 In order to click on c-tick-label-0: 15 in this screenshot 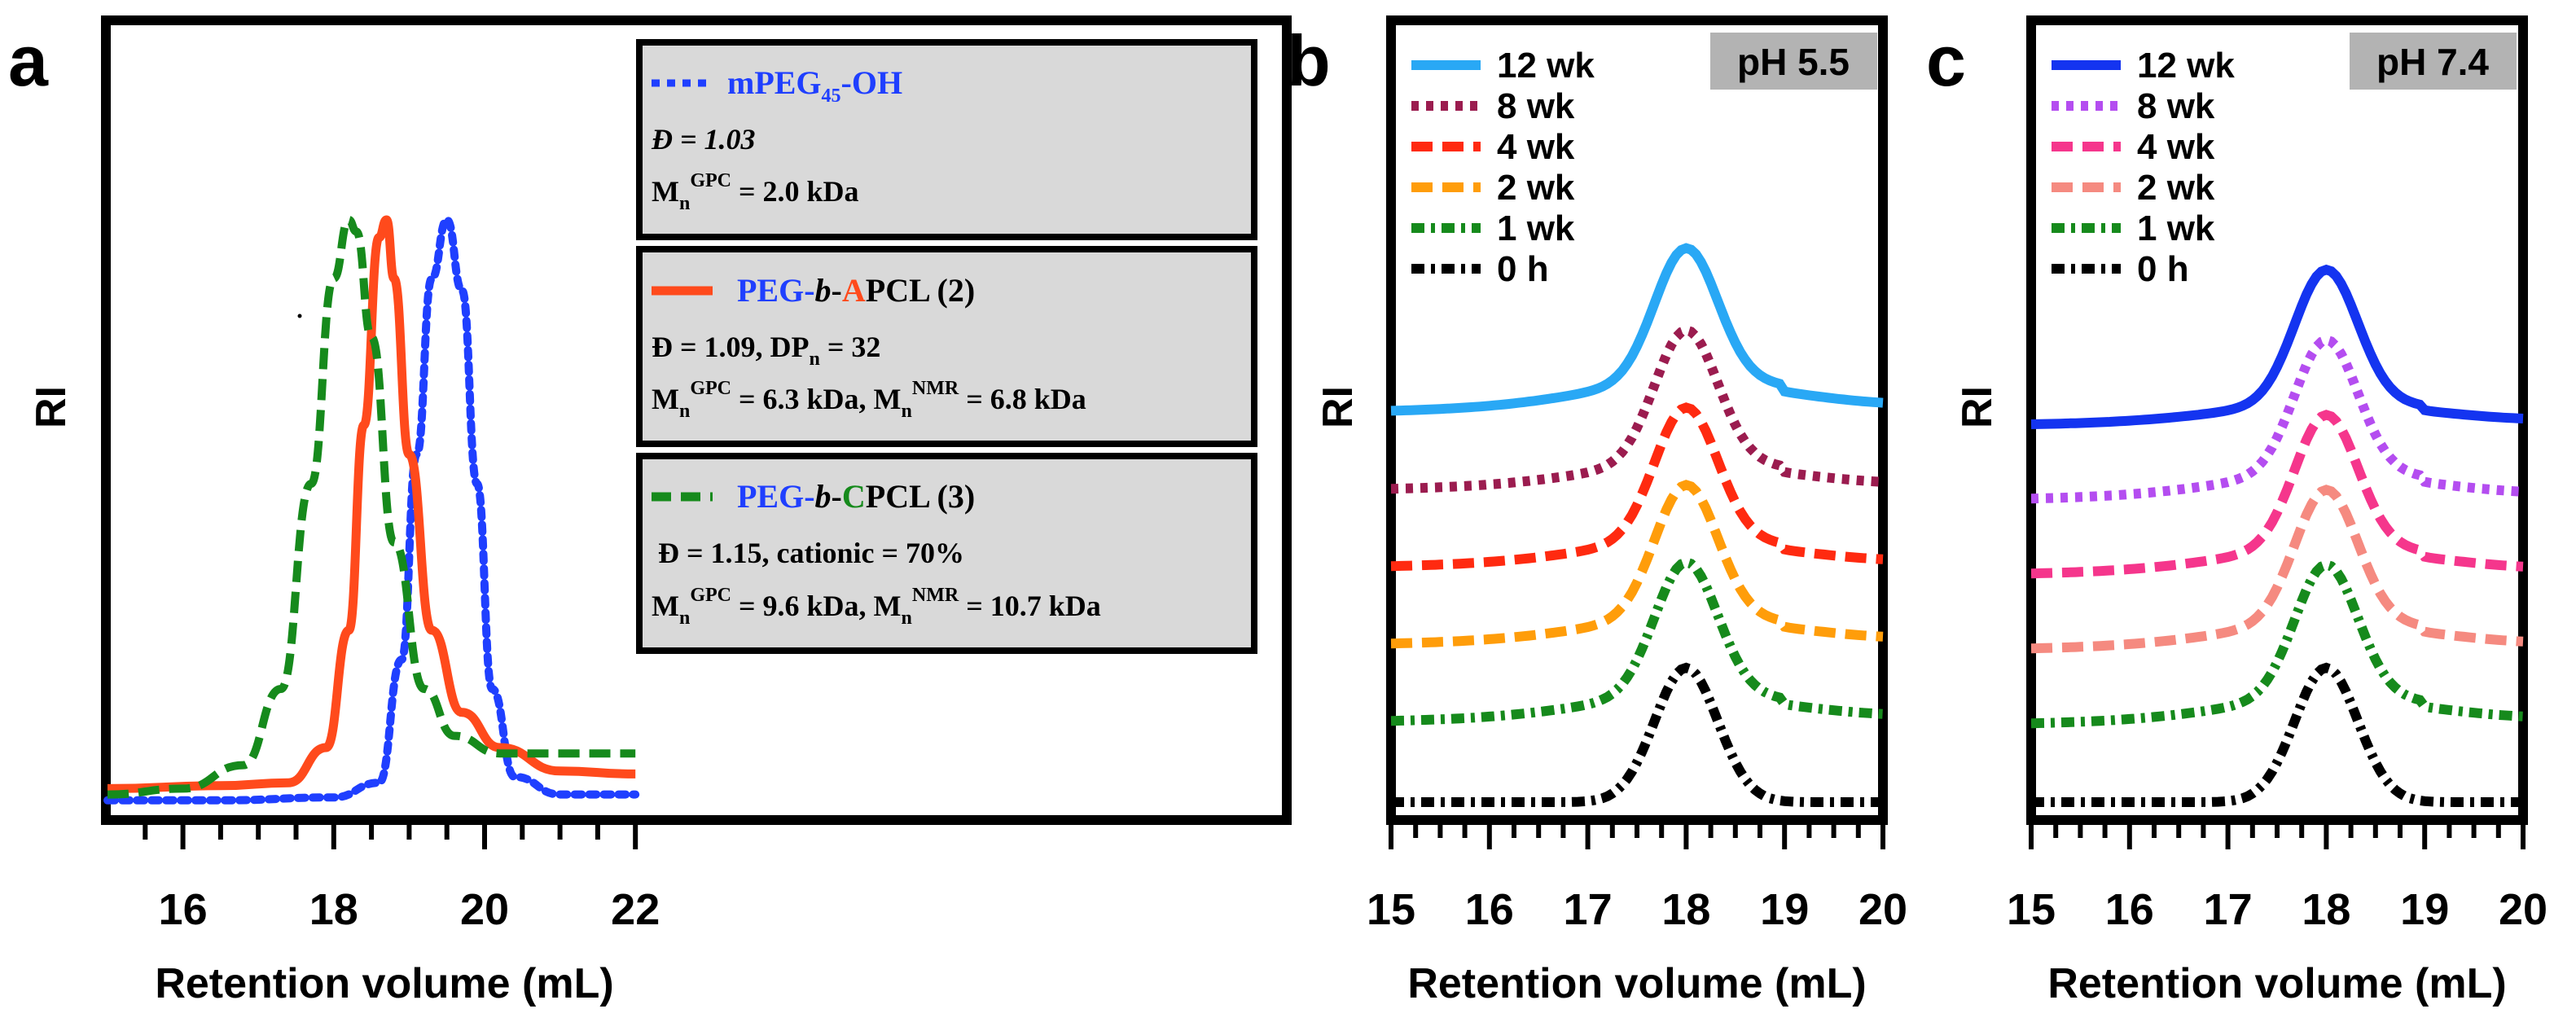, I will do `click(2031, 909)`.